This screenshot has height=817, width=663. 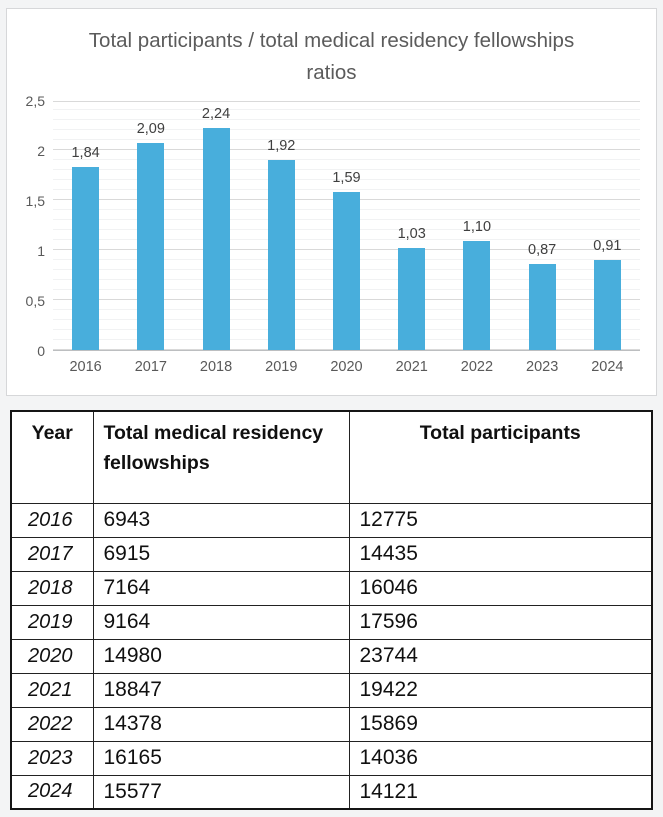 What do you see at coordinates (281, 254) in the screenshot?
I see `bar-2019` at bounding box center [281, 254].